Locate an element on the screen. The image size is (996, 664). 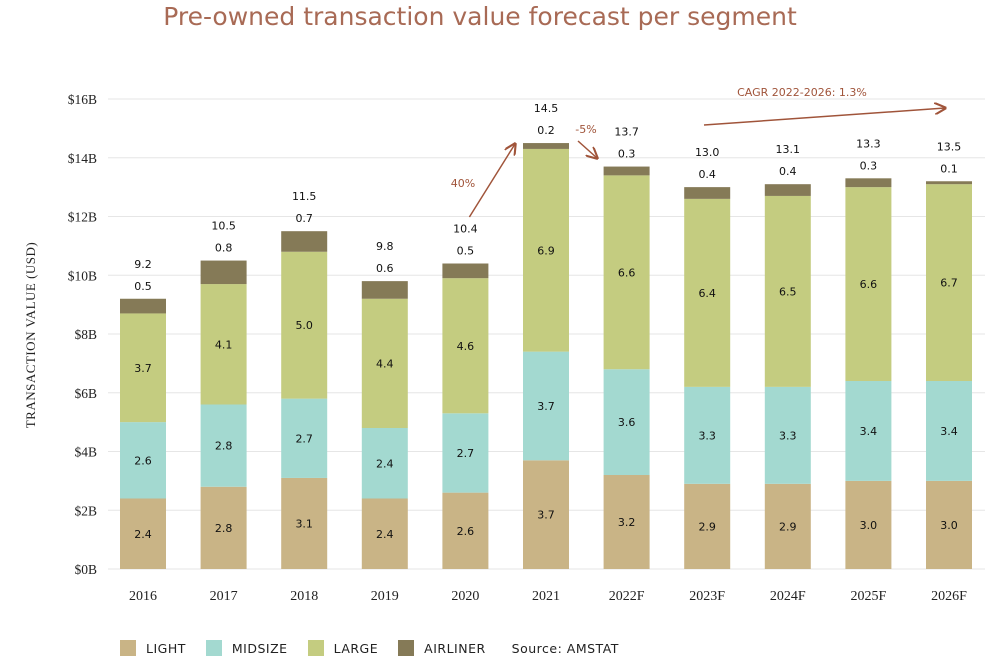
data-label: 3.6 is located at coordinates (627, 422).